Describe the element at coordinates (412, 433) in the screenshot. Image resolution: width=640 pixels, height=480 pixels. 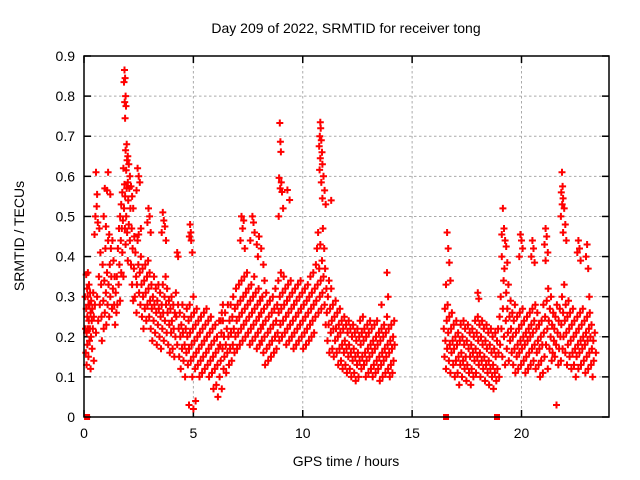
I see `x-tick-label: 15` at that location.